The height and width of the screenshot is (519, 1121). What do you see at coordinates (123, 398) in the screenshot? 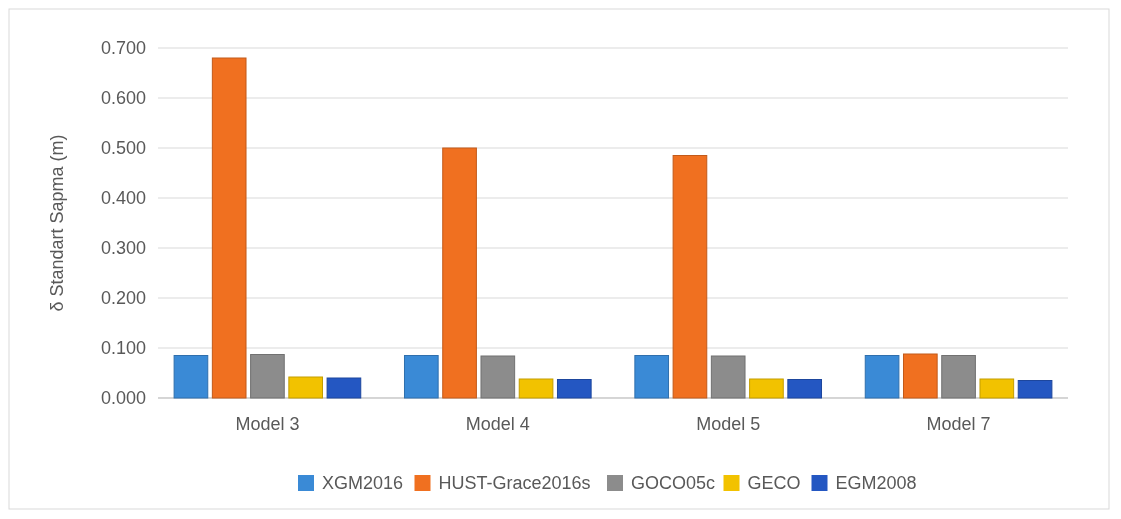
I see `y-tick-label: 0.000` at bounding box center [123, 398].